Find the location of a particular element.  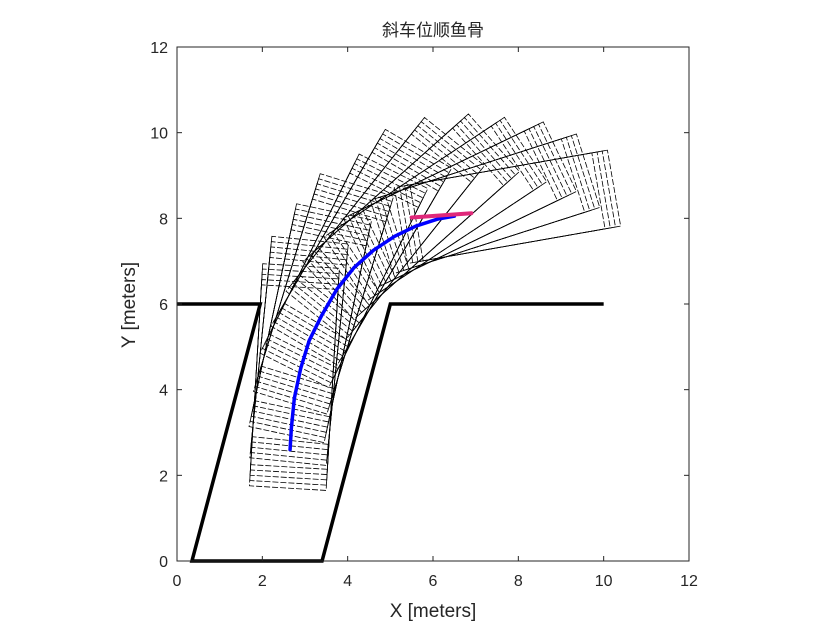

chart-title: 斜车位顺鱼骨 is located at coordinates (433, 31).